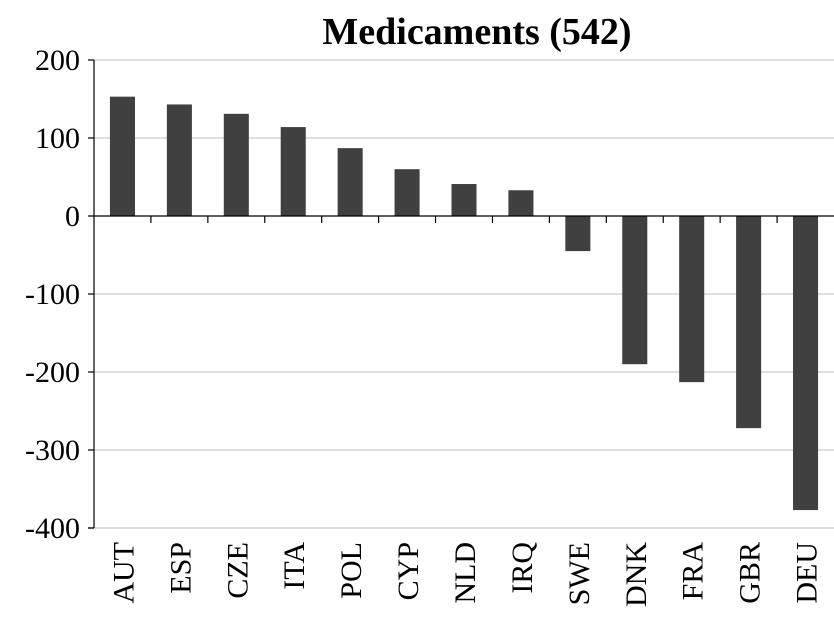 The image size is (834, 627). What do you see at coordinates (635, 290) in the screenshot?
I see `bar-dnk` at bounding box center [635, 290].